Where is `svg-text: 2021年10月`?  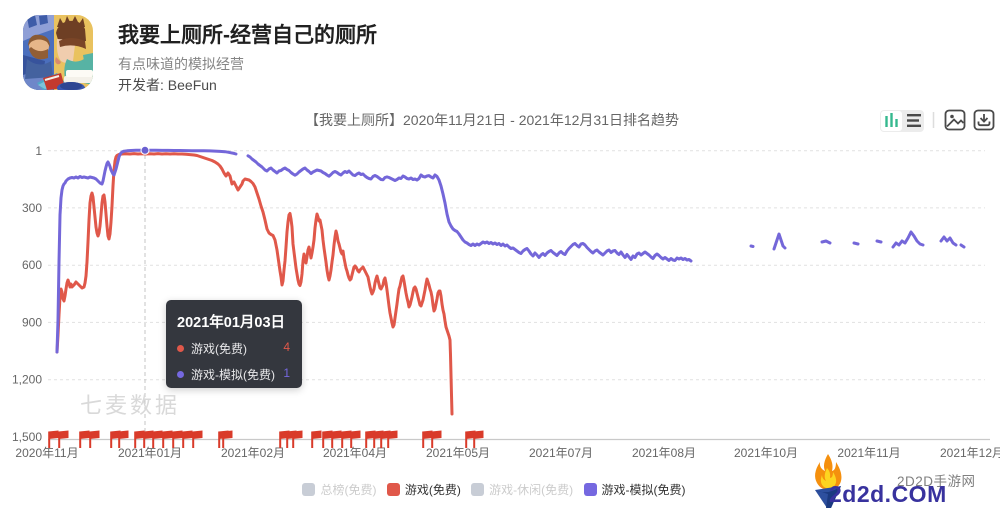 svg-text: 2021年10月 is located at coordinates (766, 453).